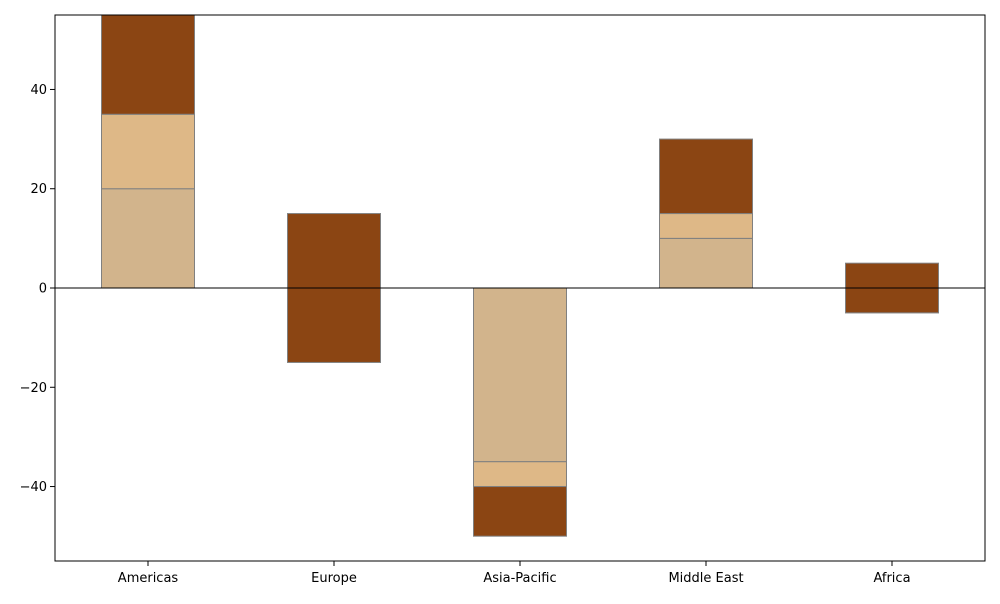 The image size is (1000, 604). I want to click on y-tick-label: 0, so click(43, 289).